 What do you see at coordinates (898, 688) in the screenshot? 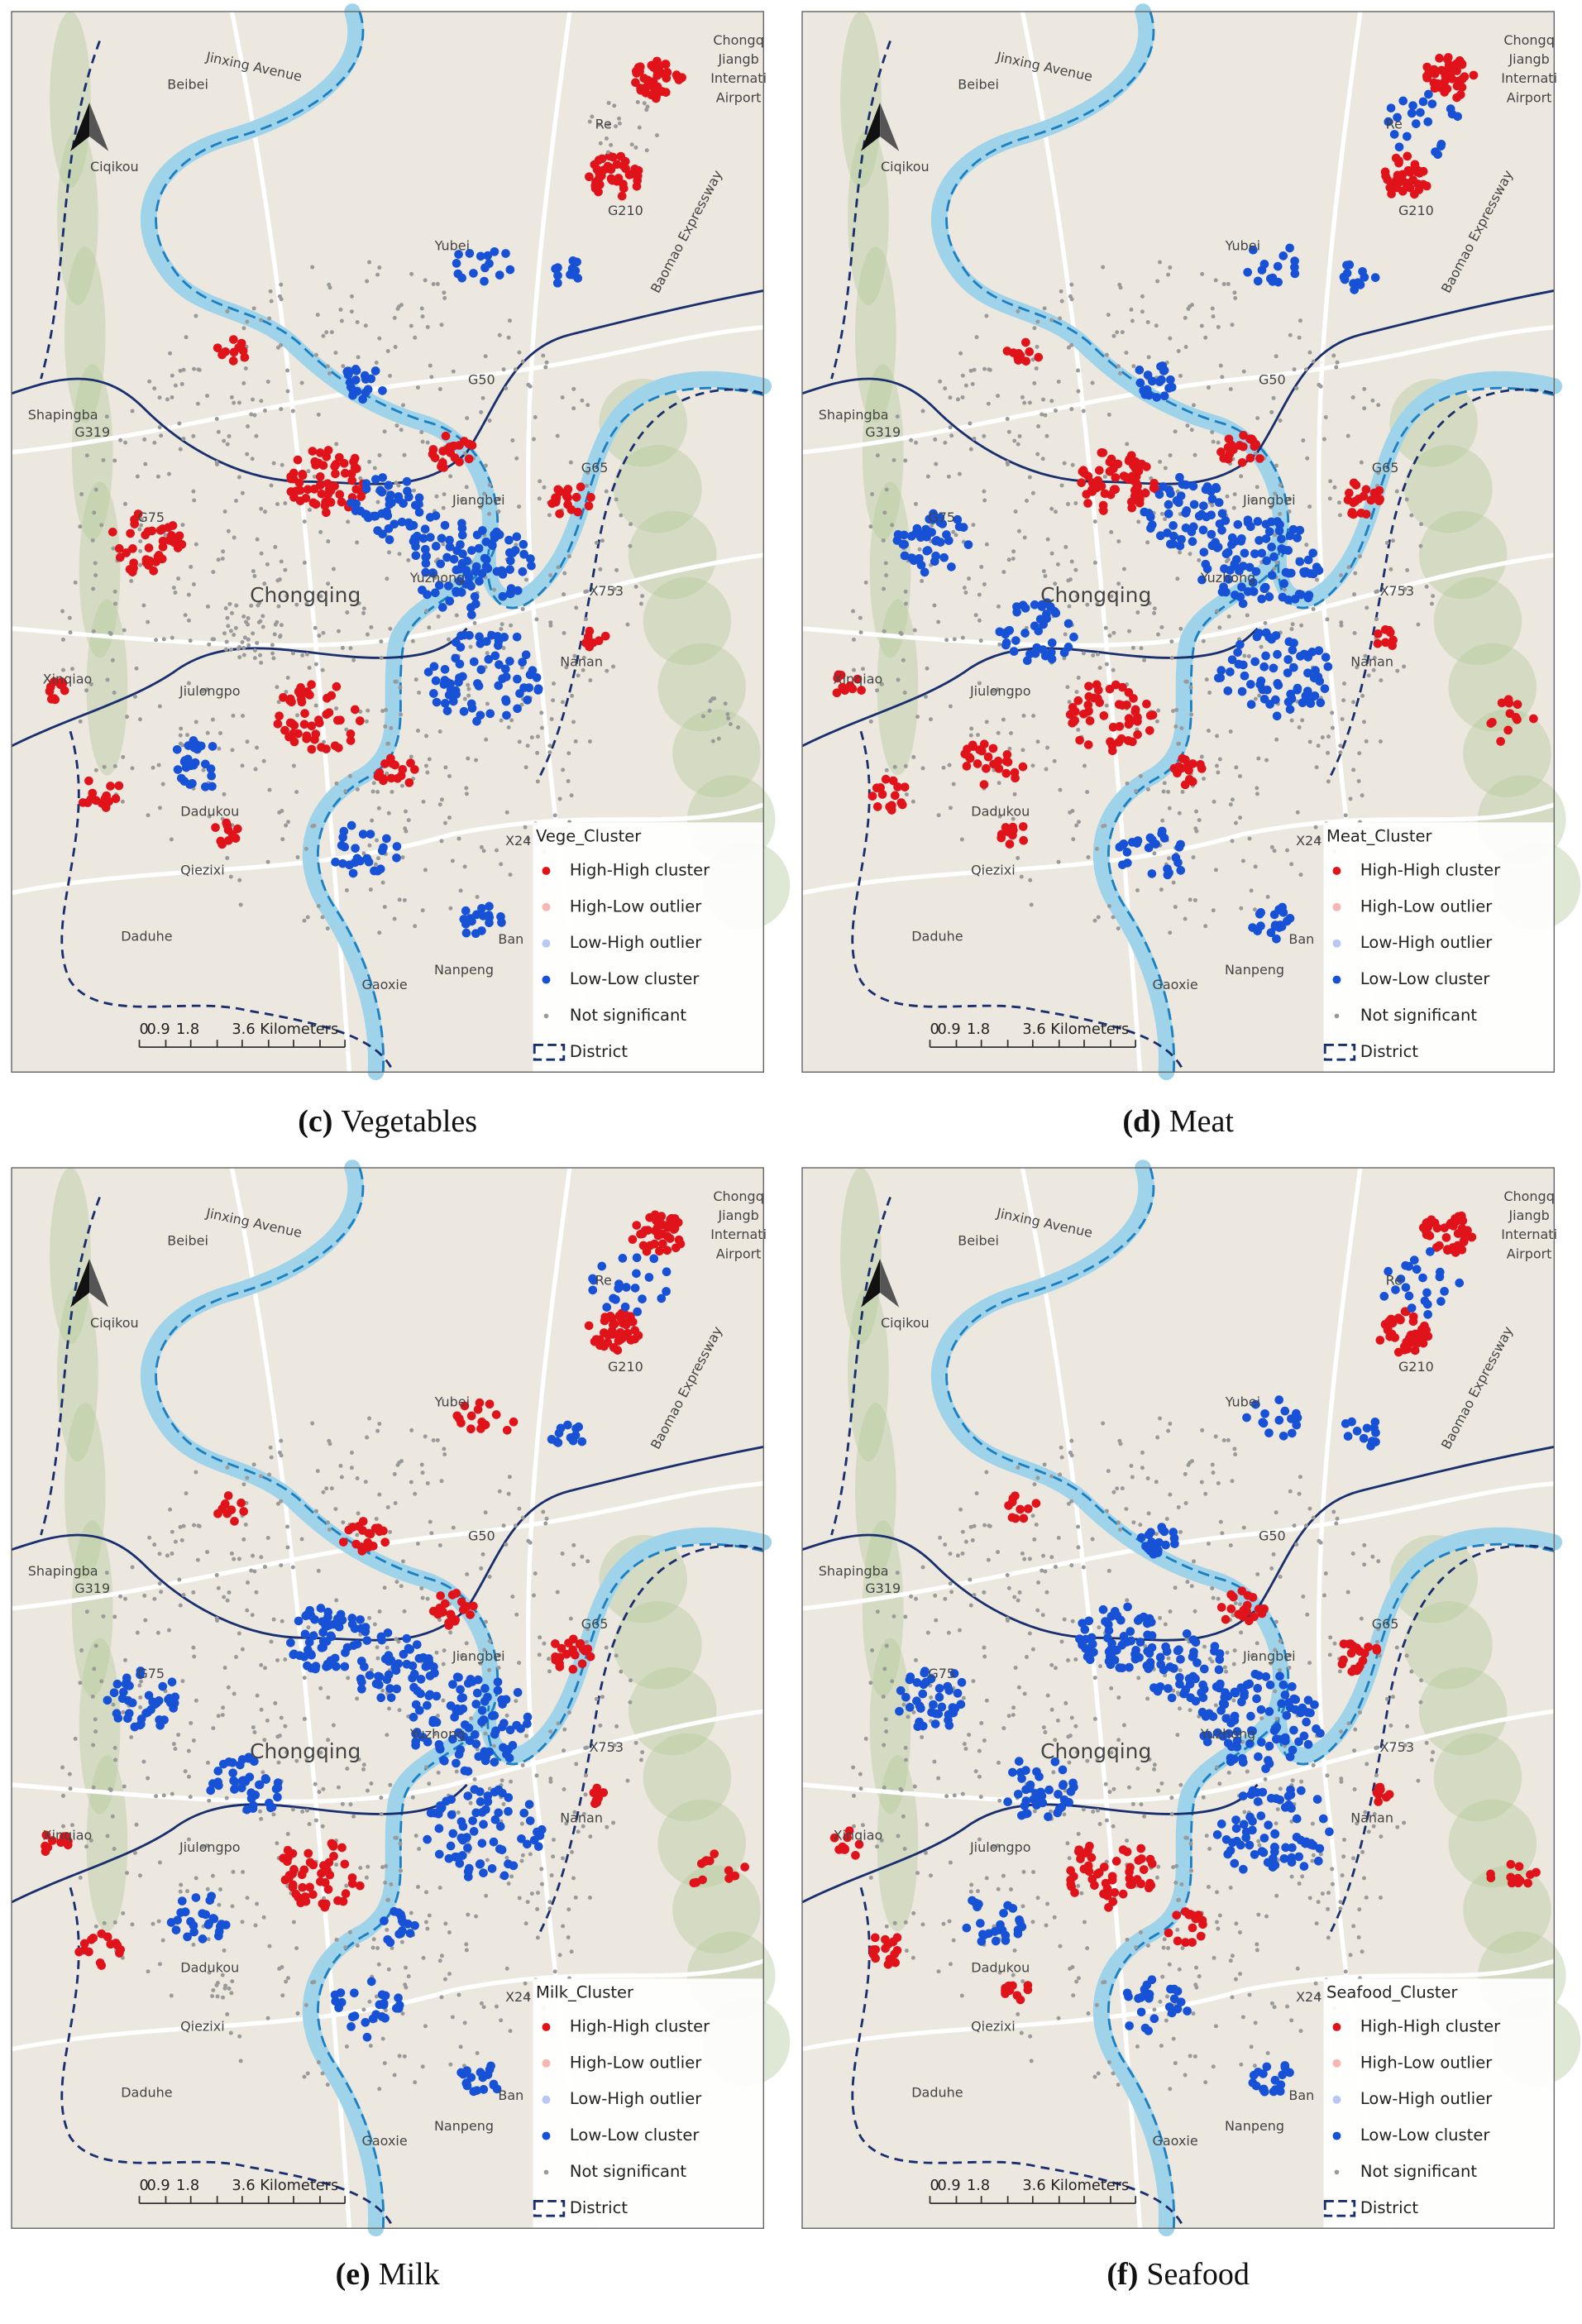
I see `terrain` at bounding box center [898, 688].